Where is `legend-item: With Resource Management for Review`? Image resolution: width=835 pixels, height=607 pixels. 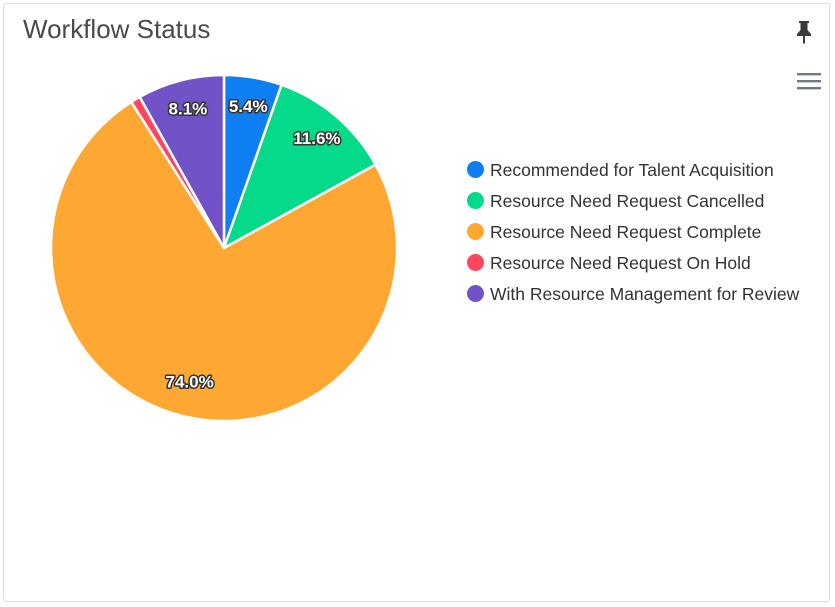
legend-item: With Resource Management for Review is located at coordinates (649, 295).